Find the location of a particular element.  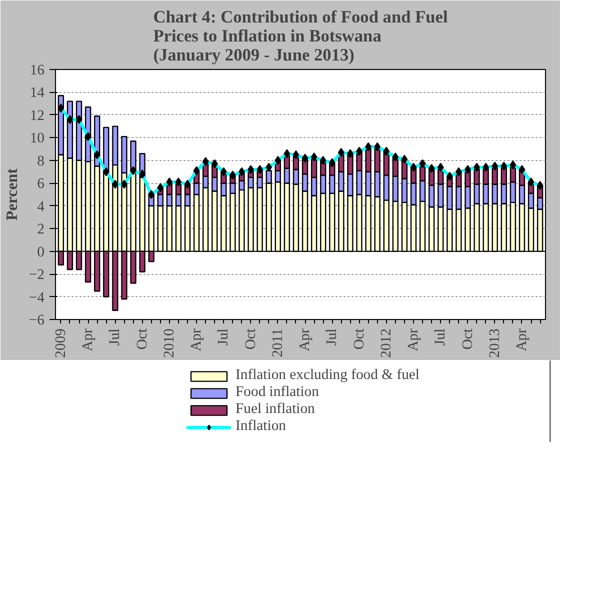

x-tick-label: 2010 is located at coordinates (169, 343).